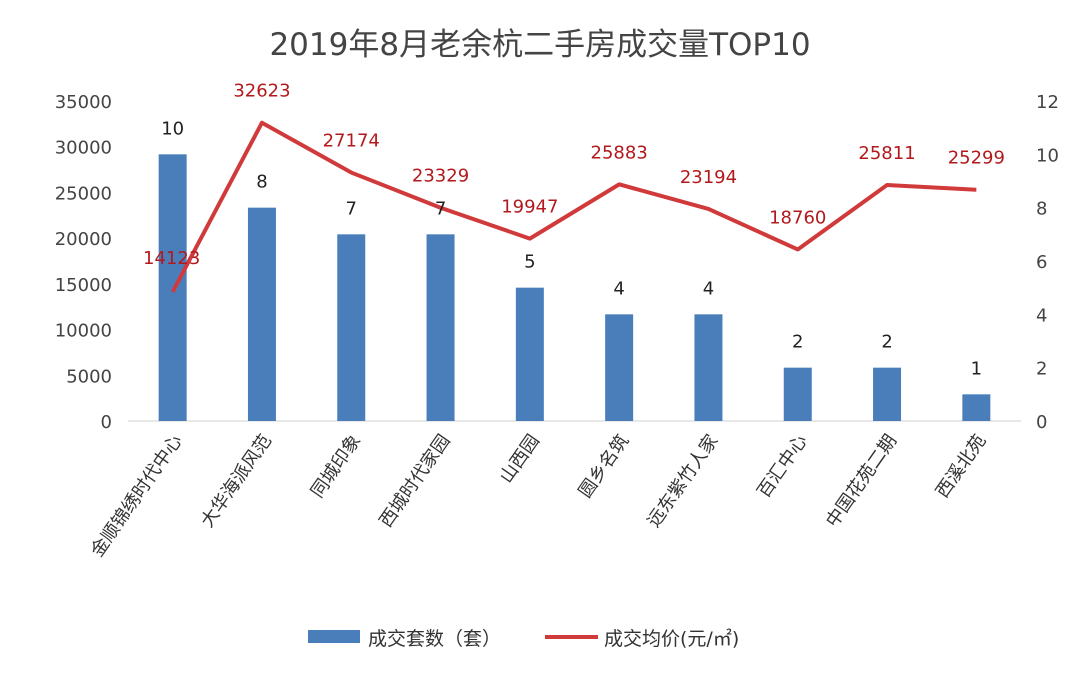 This screenshot has width=1080, height=681. Describe the element at coordinates (106, 422) in the screenshot. I see `left-tick-label: 0` at that location.